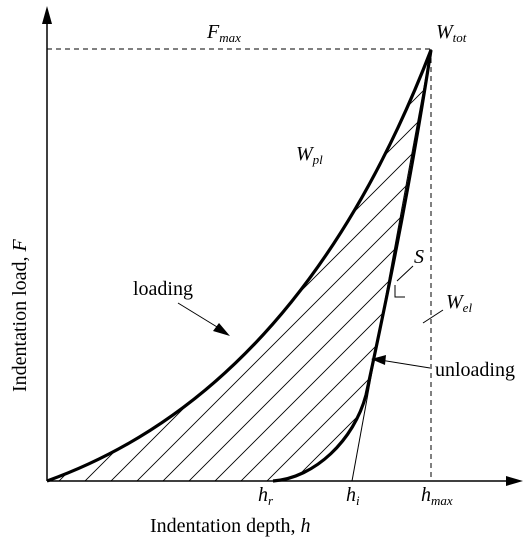  I want to click on wtot-label: Wtot, so click(451, 33).